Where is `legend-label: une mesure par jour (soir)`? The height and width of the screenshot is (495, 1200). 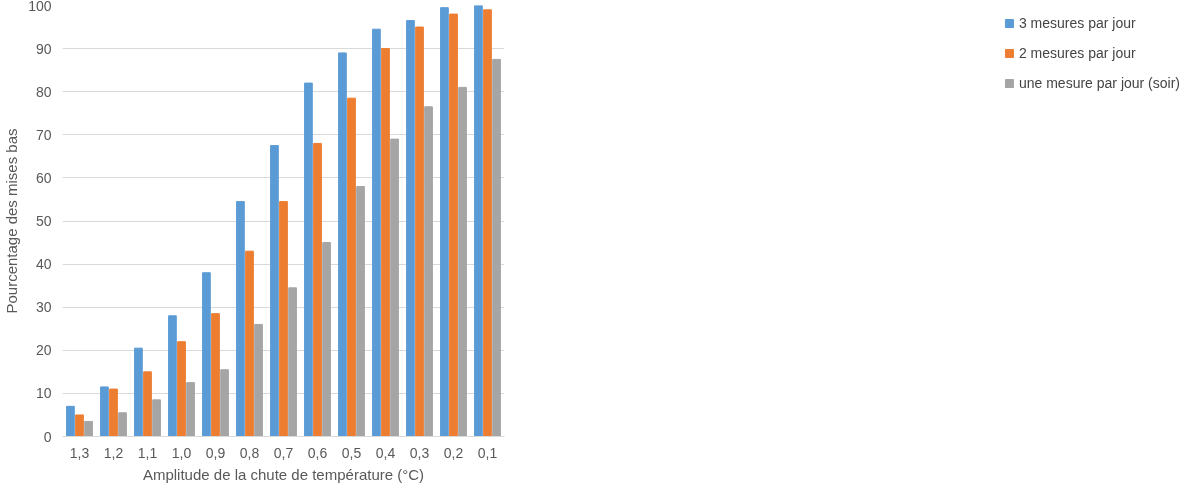
legend-label: une mesure par jour (soir) is located at coordinates (1099, 83).